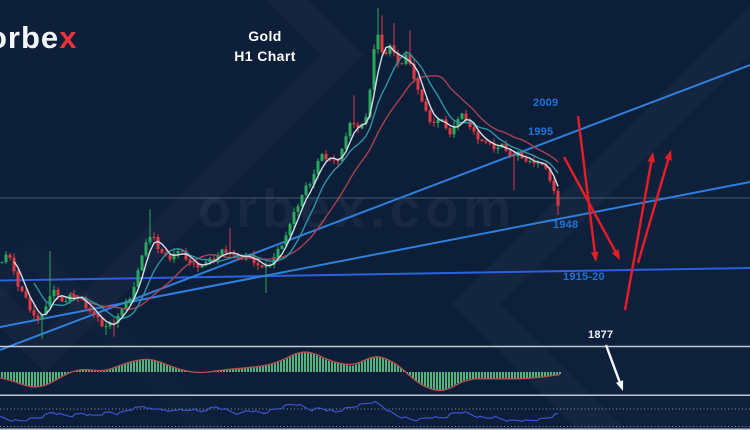 This screenshot has width=750, height=430. Describe the element at coordinates (68, 37) in the screenshot. I see `logo-accent-letter: x` at that location.